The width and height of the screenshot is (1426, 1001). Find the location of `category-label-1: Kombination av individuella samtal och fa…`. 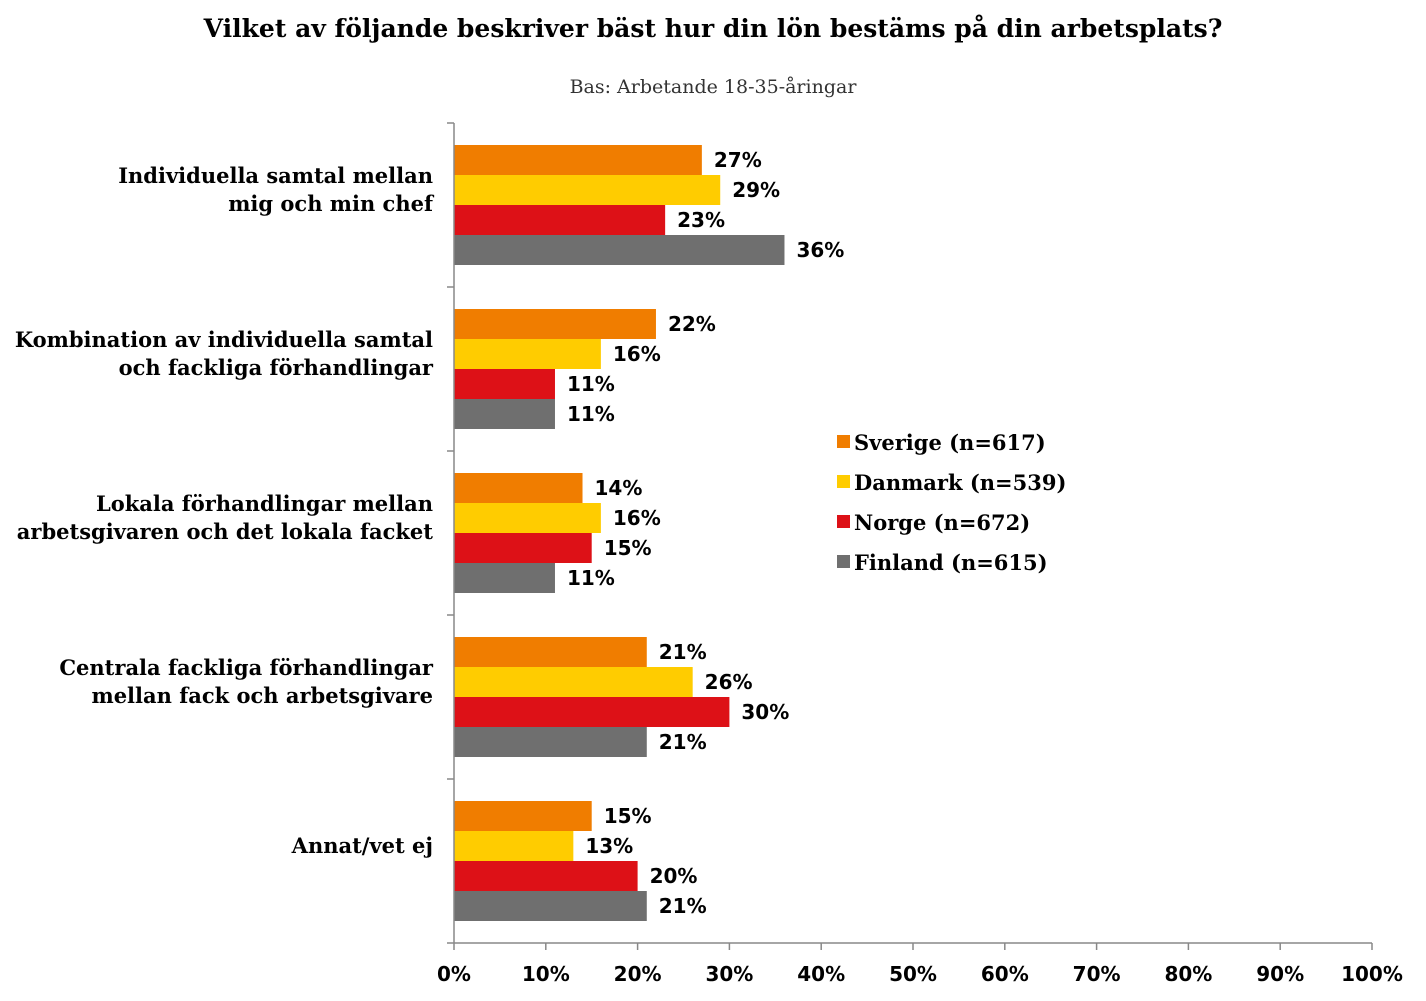

category-label-1: Kombination av individuella samtal och fa… is located at coordinates (224, 353).